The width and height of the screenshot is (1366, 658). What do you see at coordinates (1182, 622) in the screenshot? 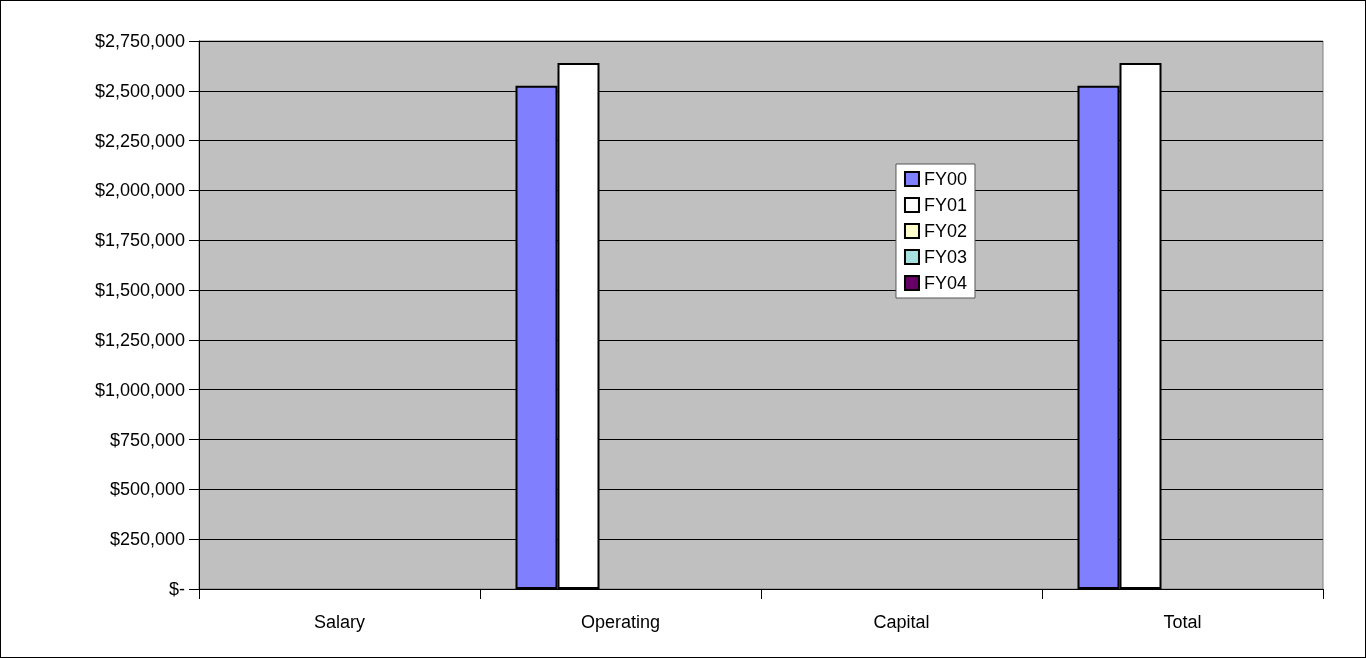
I see `x-tick-label: Total` at bounding box center [1182, 622].